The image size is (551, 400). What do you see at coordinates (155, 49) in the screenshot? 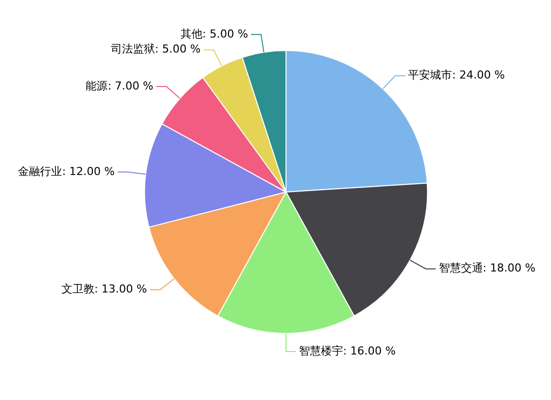
I see `slice-label: 司法监狱: 5.00 %` at bounding box center [155, 49].